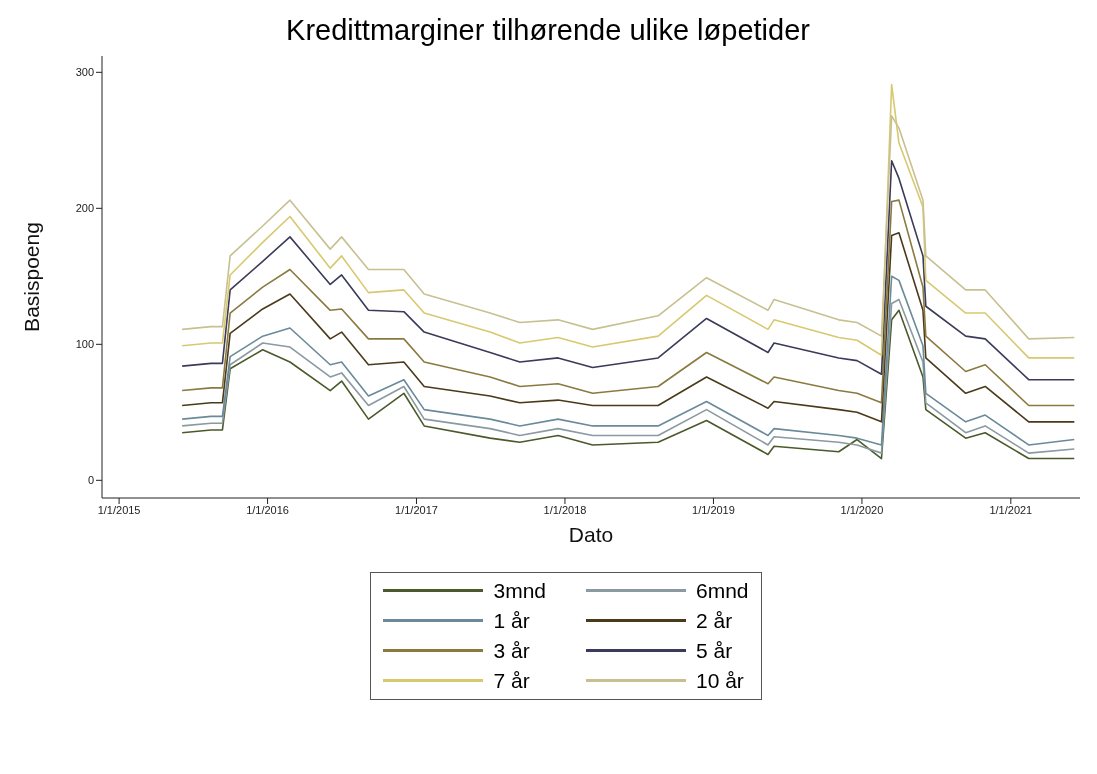  Describe the element at coordinates (714, 651) in the screenshot. I see `legend-label: 5 år` at that location.